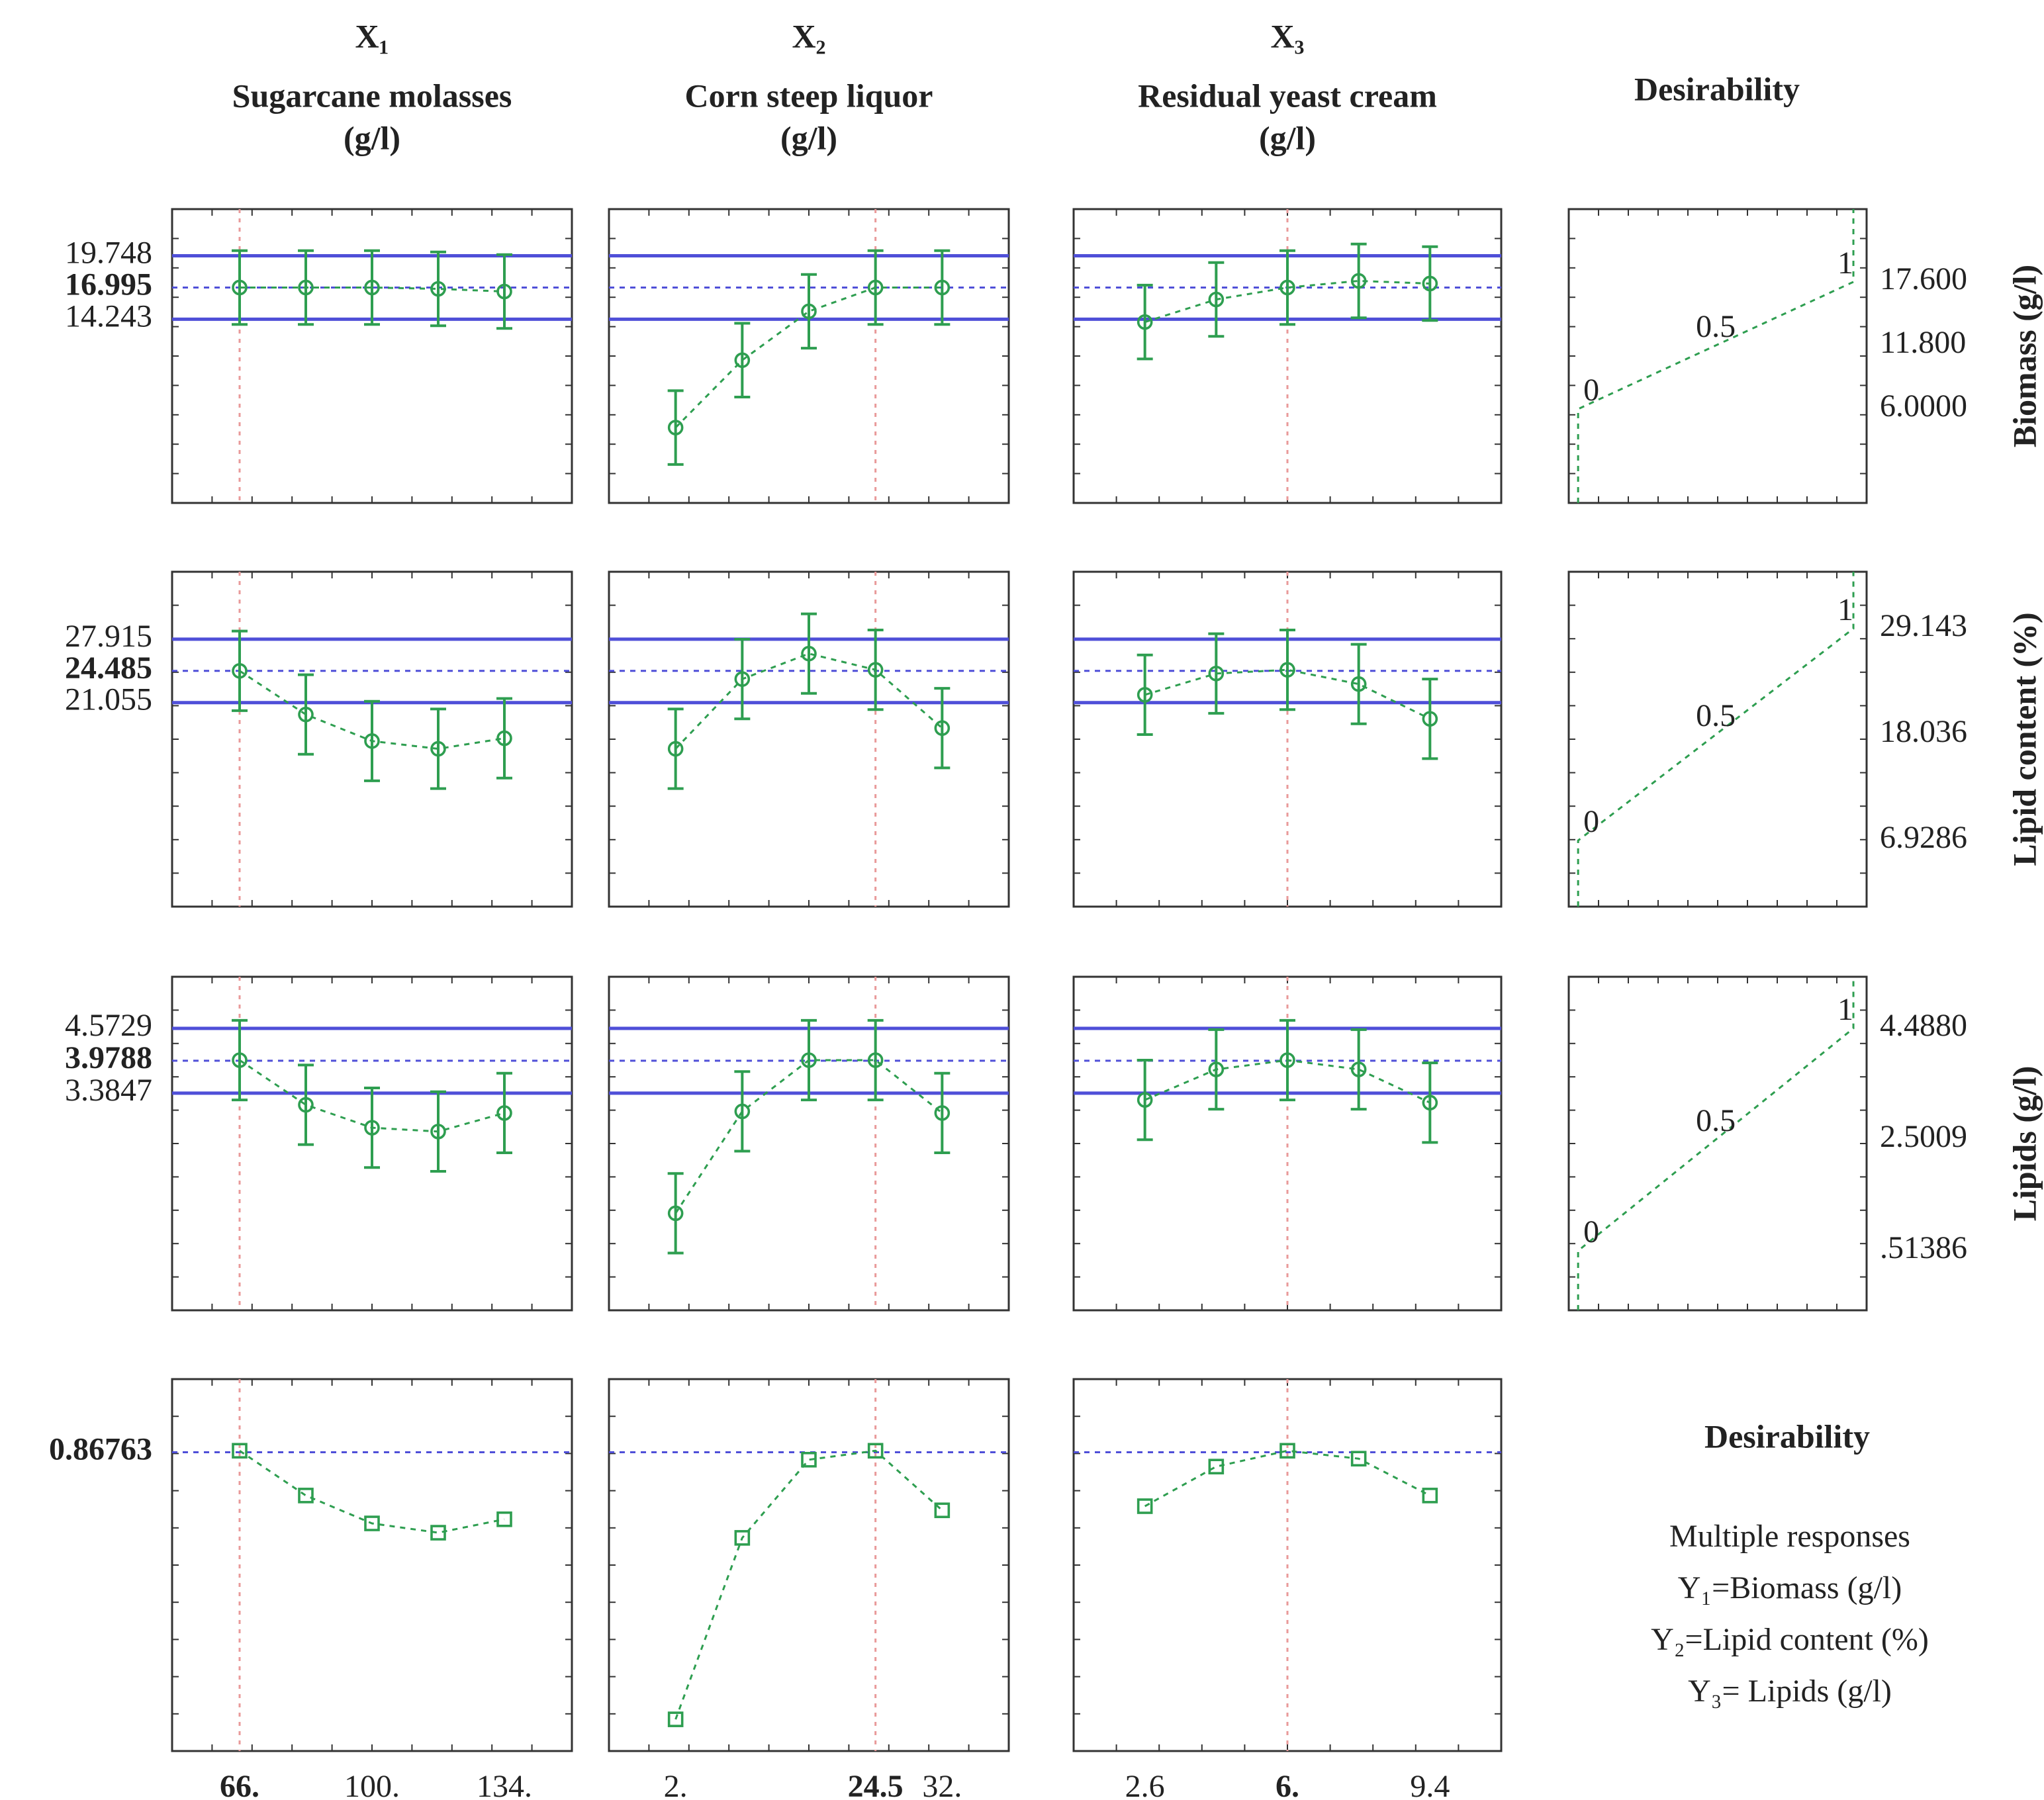  I want to click on y-tick-label: 27.915, so click(108, 636).